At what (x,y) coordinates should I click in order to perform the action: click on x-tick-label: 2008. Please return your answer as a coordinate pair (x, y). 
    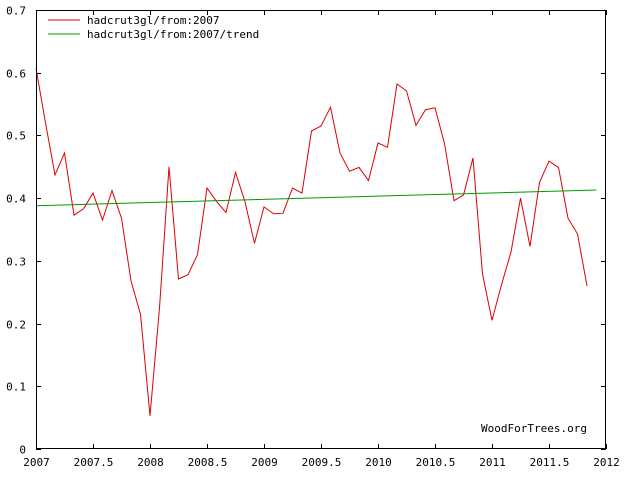
    Looking at the image, I should click on (150, 462).